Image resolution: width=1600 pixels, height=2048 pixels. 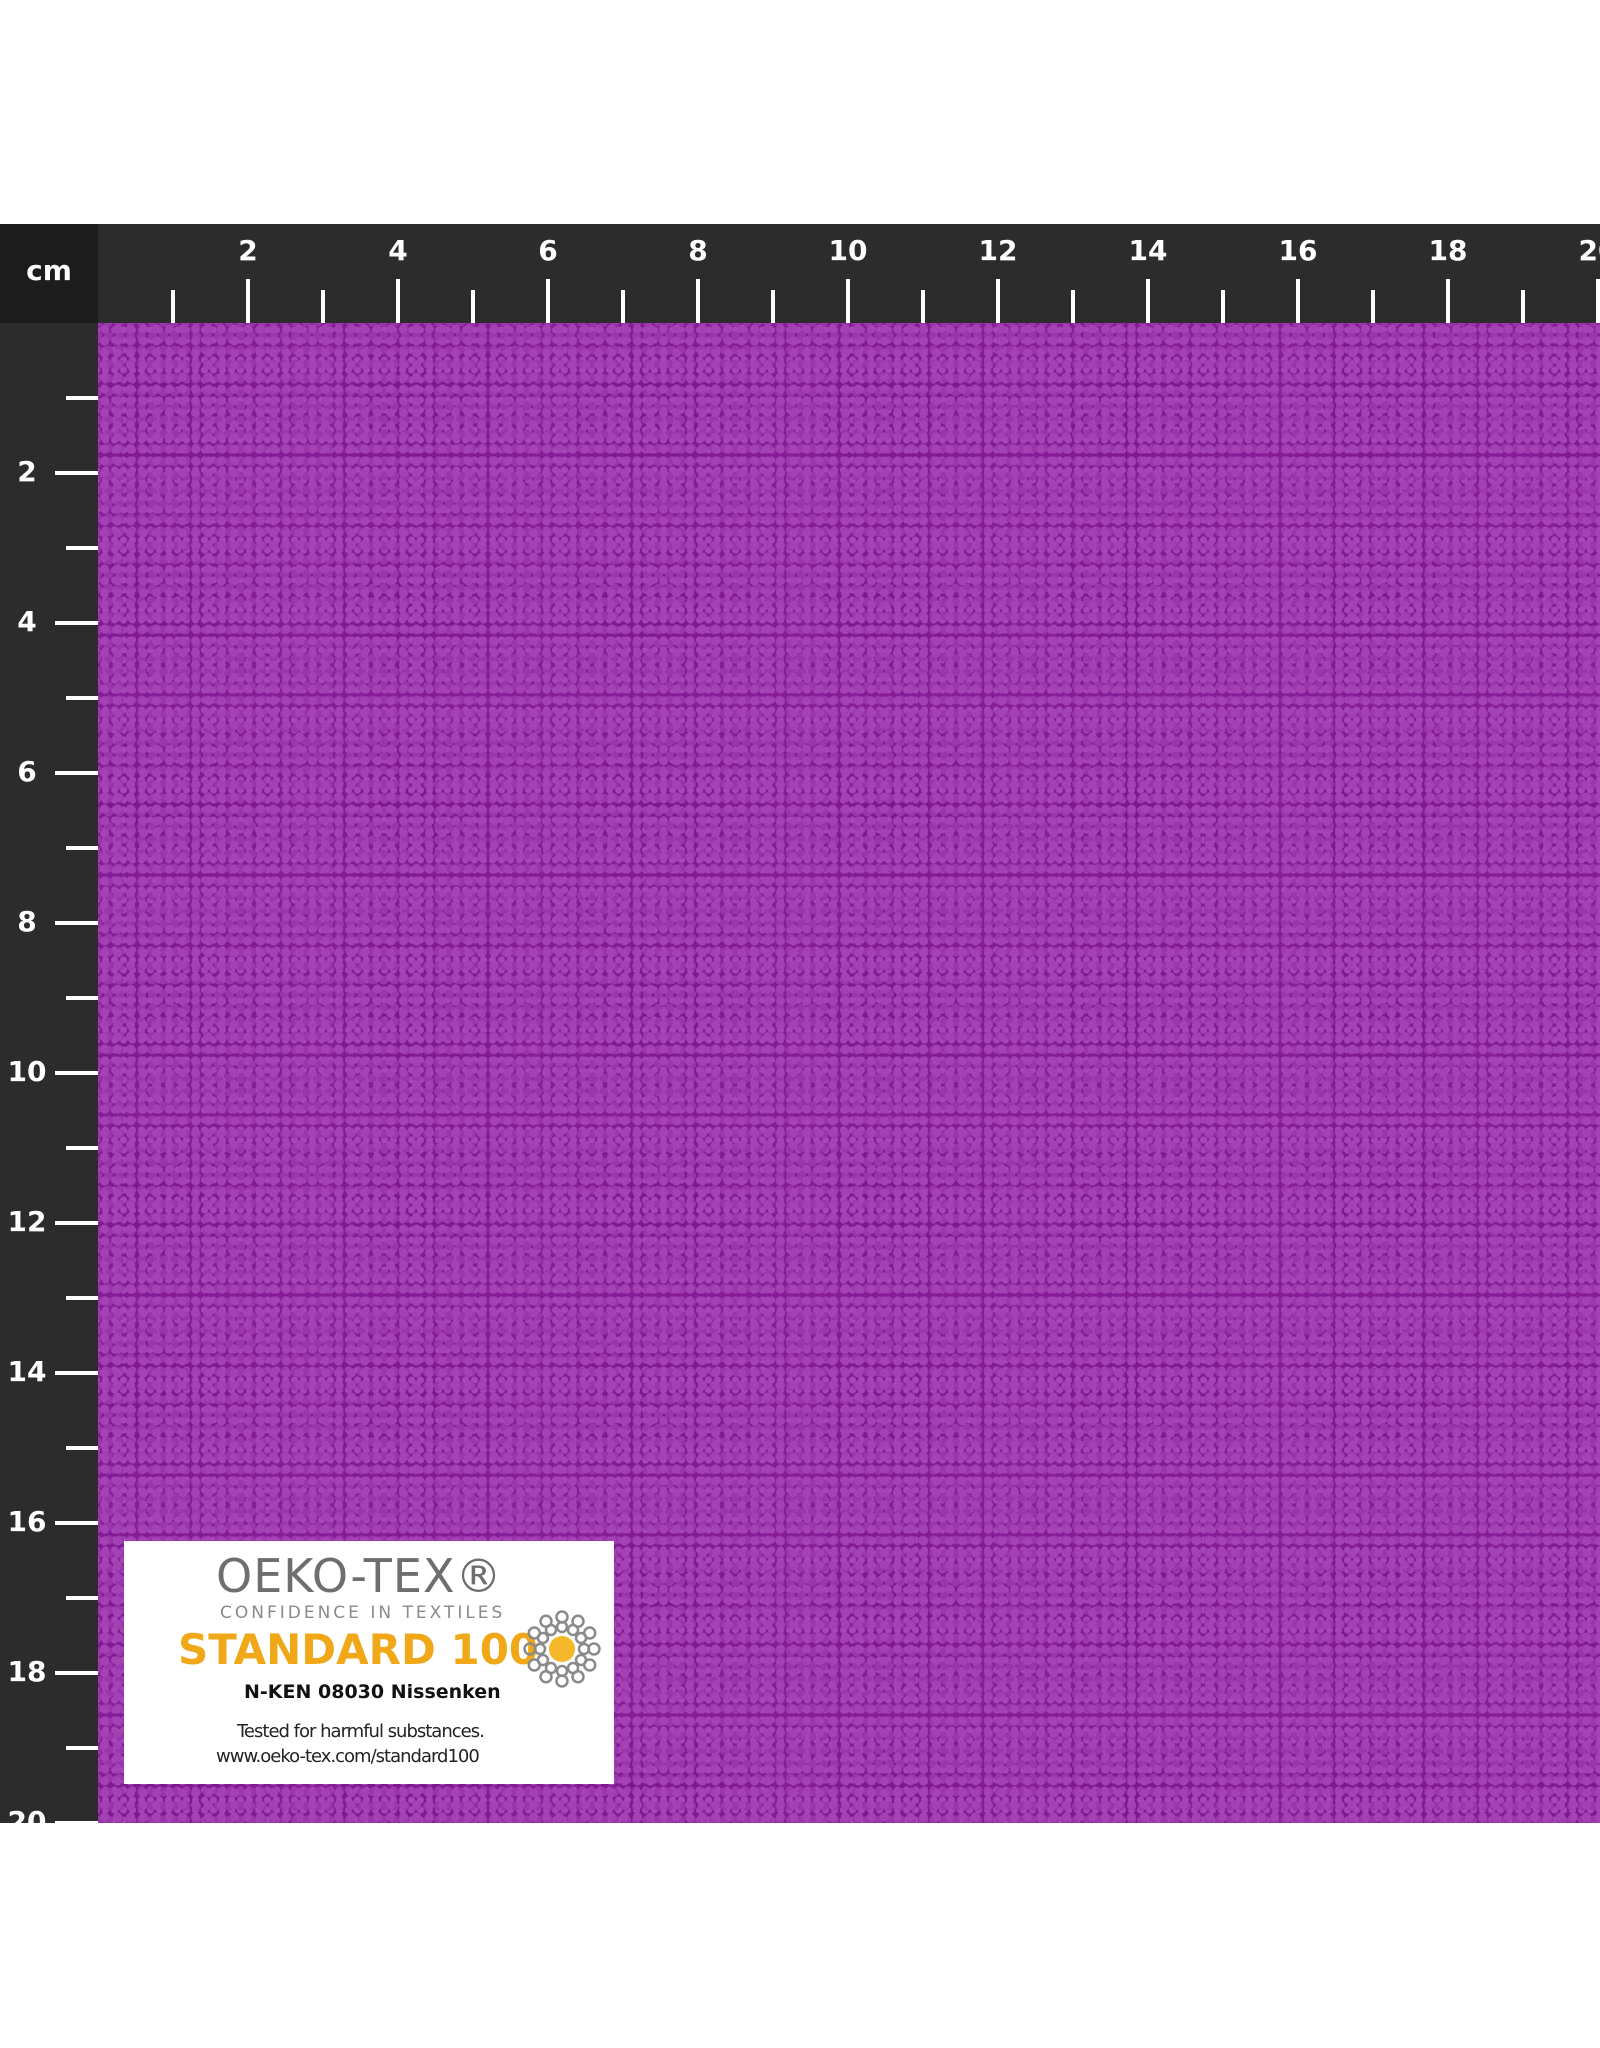 What do you see at coordinates (562, 1649) in the screenshot?
I see `oeko-tex-emblem-icon` at bounding box center [562, 1649].